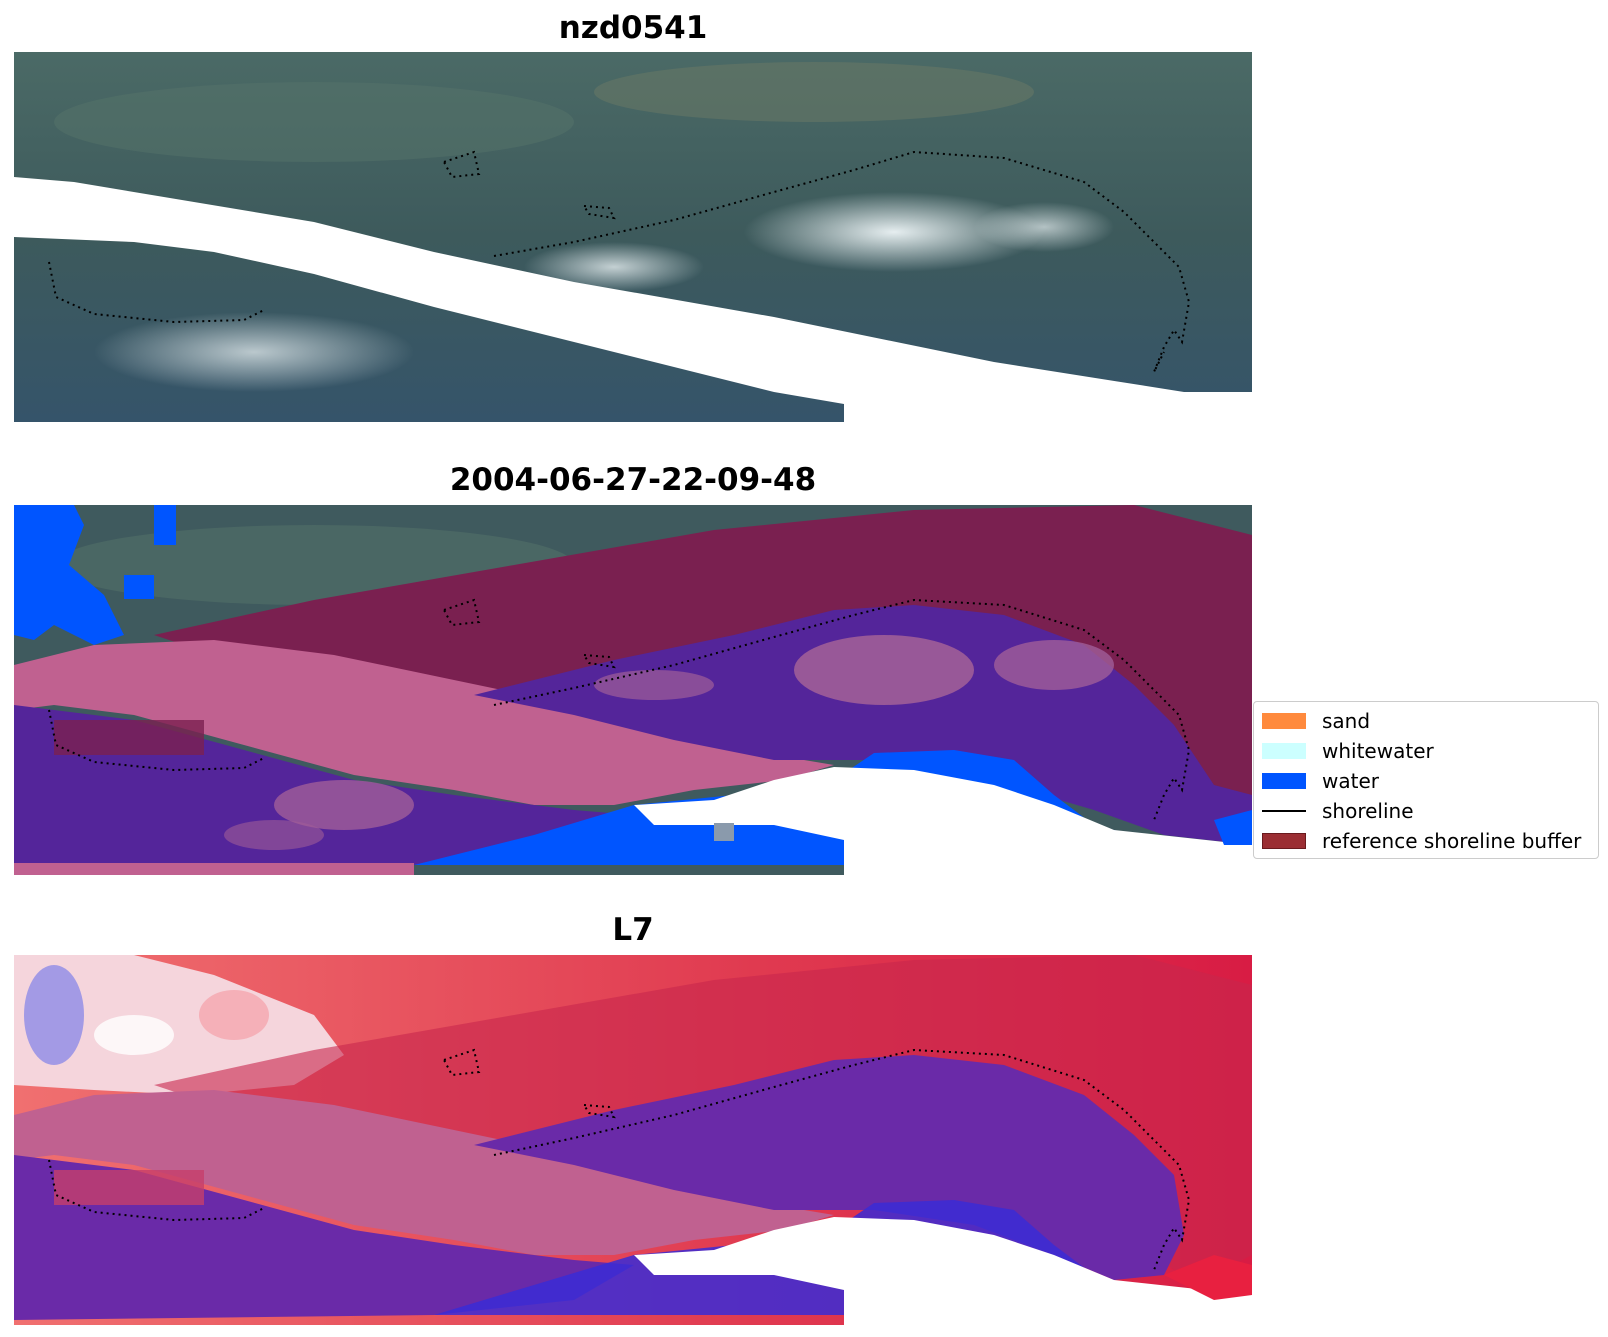 This screenshot has height=1337, width=1608. Describe the element at coordinates (1284, 751) in the screenshot. I see `whitewater-swatch` at that location.